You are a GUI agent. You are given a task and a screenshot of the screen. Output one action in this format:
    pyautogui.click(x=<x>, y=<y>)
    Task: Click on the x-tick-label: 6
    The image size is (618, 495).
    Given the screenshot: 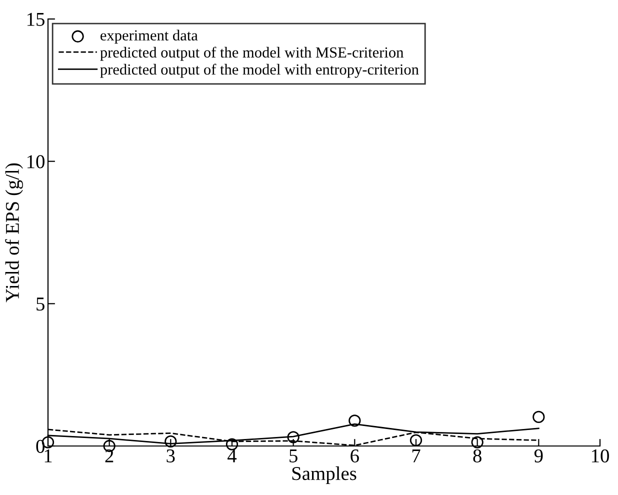 What is the action you would take?
    pyautogui.click(x=354, y=455)
    